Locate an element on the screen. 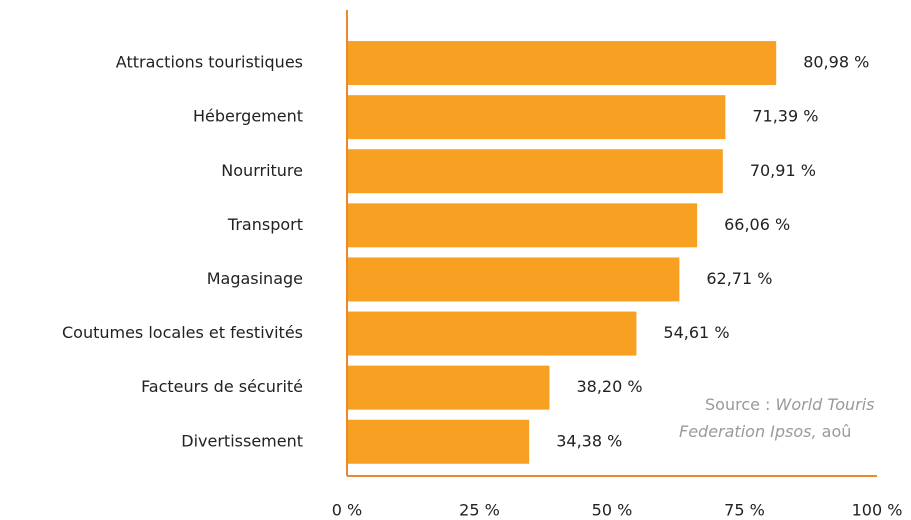  value-label: 62,71 % is located at coordinates (739, 278).